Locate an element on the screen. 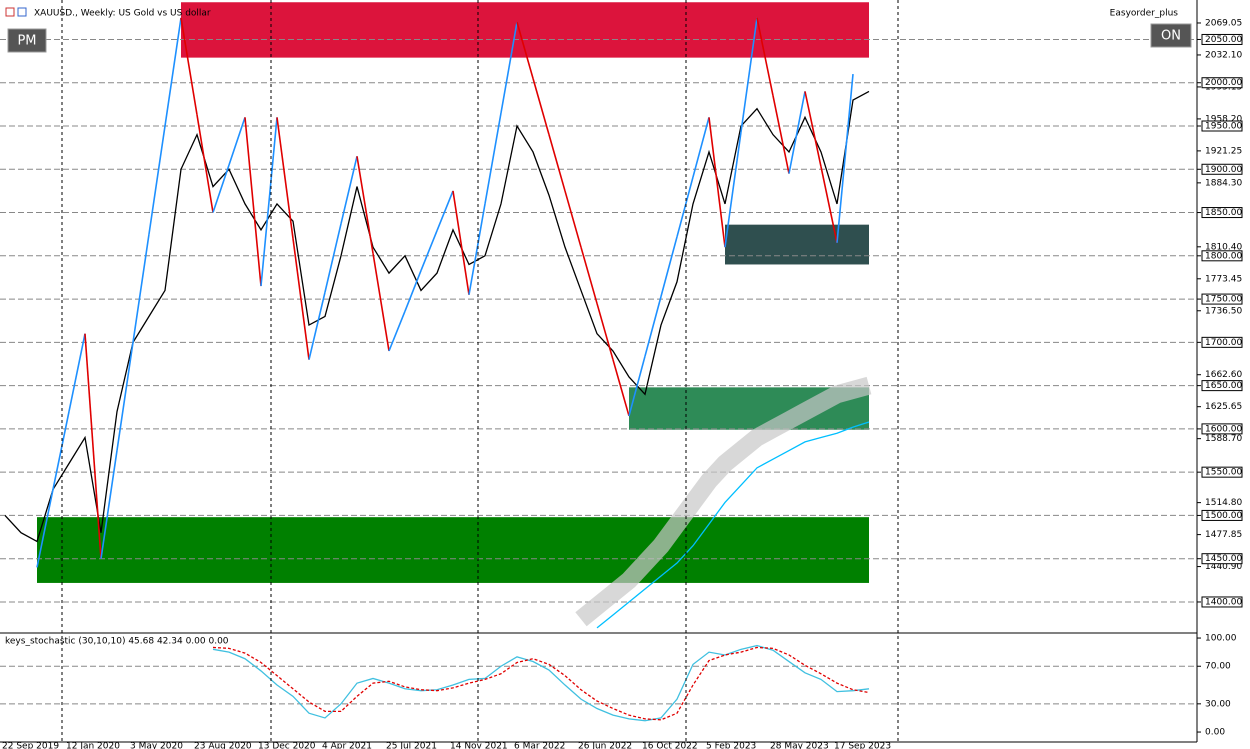 Image resolution: width=1250 pixels, height=749 pixels. x-tick-label: 14 Nov 2021 is located at coordinates (479, 745).